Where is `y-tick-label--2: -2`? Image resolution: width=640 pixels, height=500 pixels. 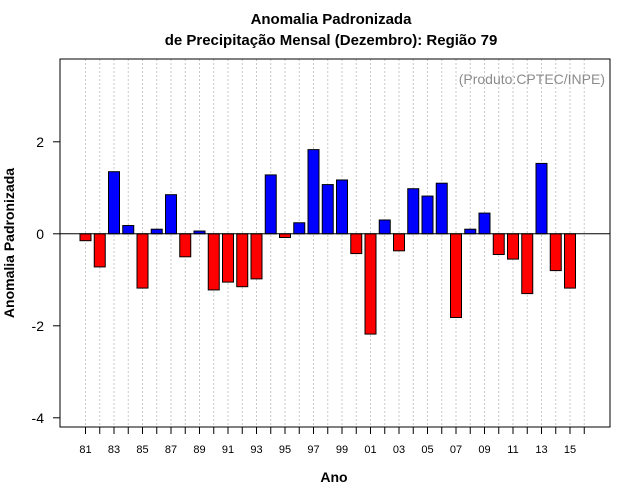
y-tick-label--2: -2 is located at coordinates (38, 326).